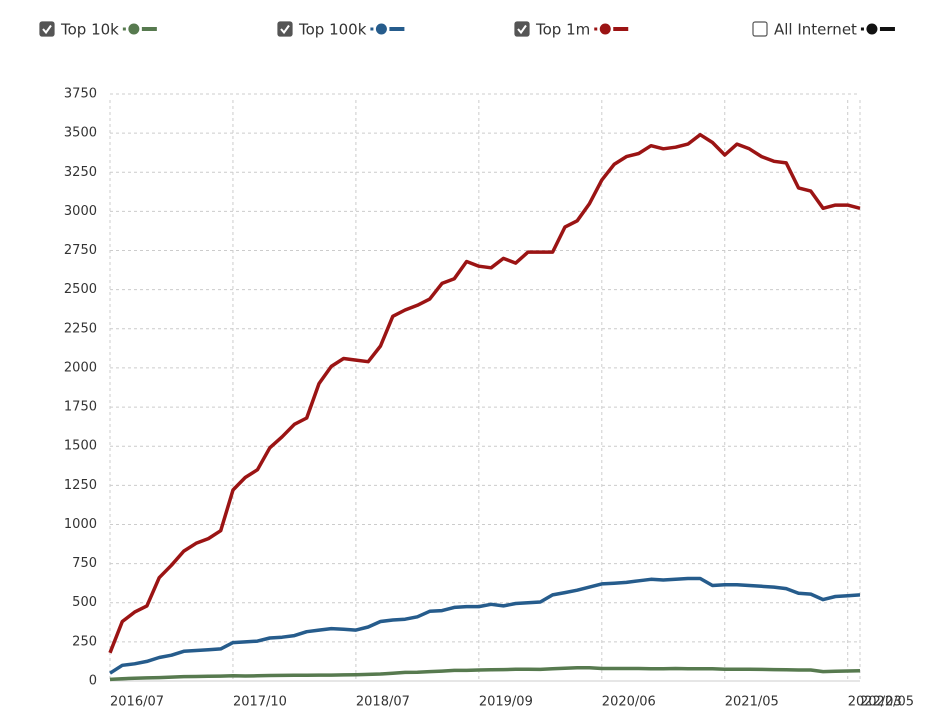 The height and width of the screenshot is (725, 931). What do you see at coordinates (260, 702) in the screenshot?
I see `x-tick-label: 2017/10` at bounding box center [260, 702].